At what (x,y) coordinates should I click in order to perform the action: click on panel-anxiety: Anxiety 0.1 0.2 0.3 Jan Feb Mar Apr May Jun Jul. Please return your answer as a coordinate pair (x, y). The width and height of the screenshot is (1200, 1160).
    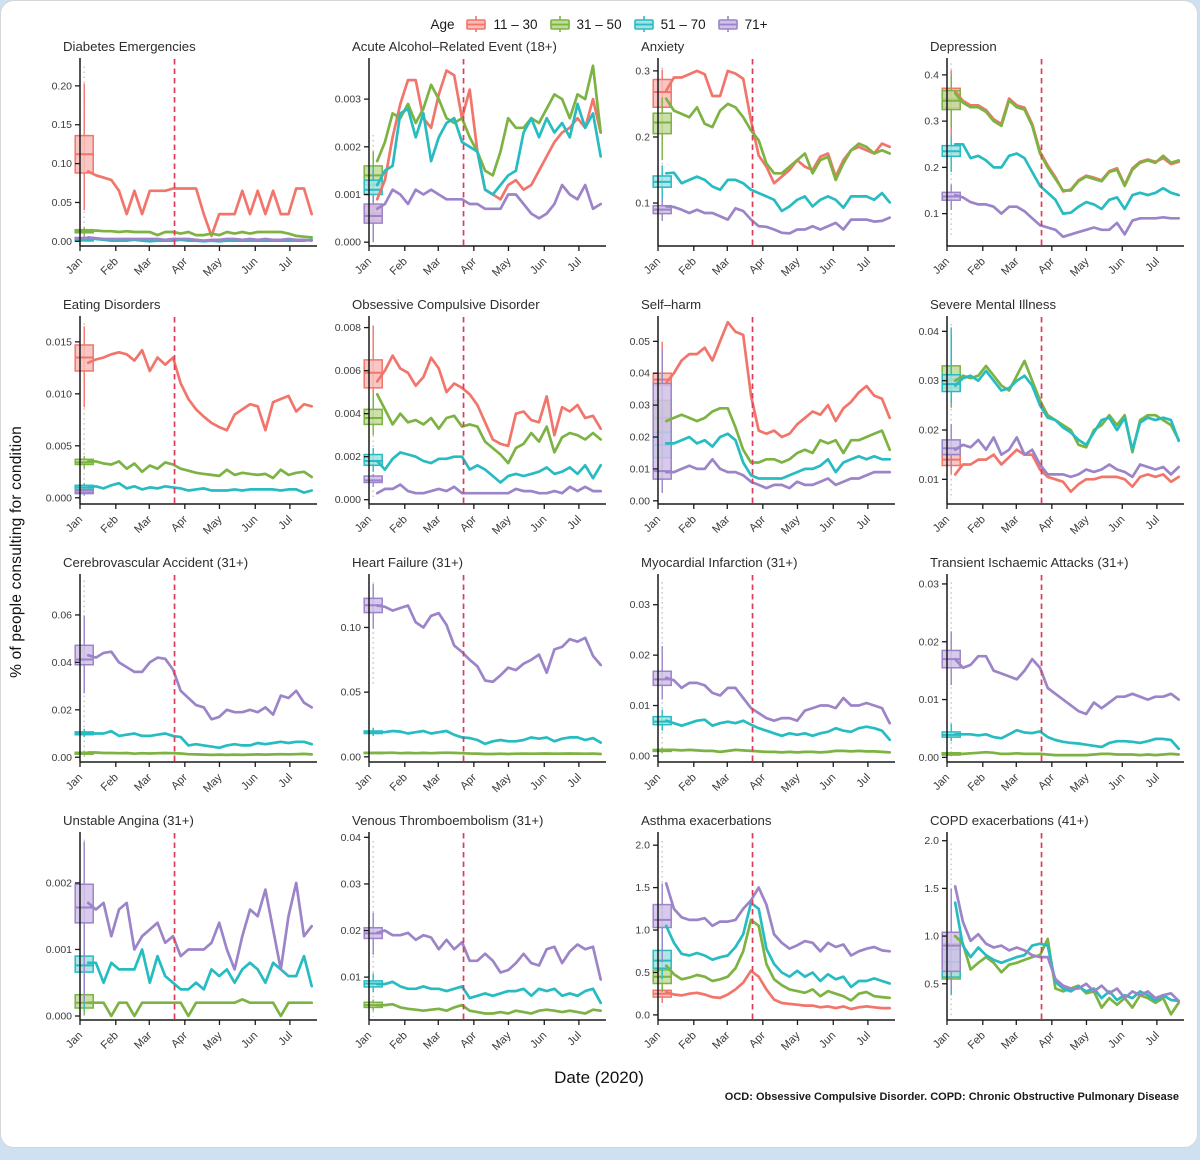
    Looking at the image, I should click on (755, 165).